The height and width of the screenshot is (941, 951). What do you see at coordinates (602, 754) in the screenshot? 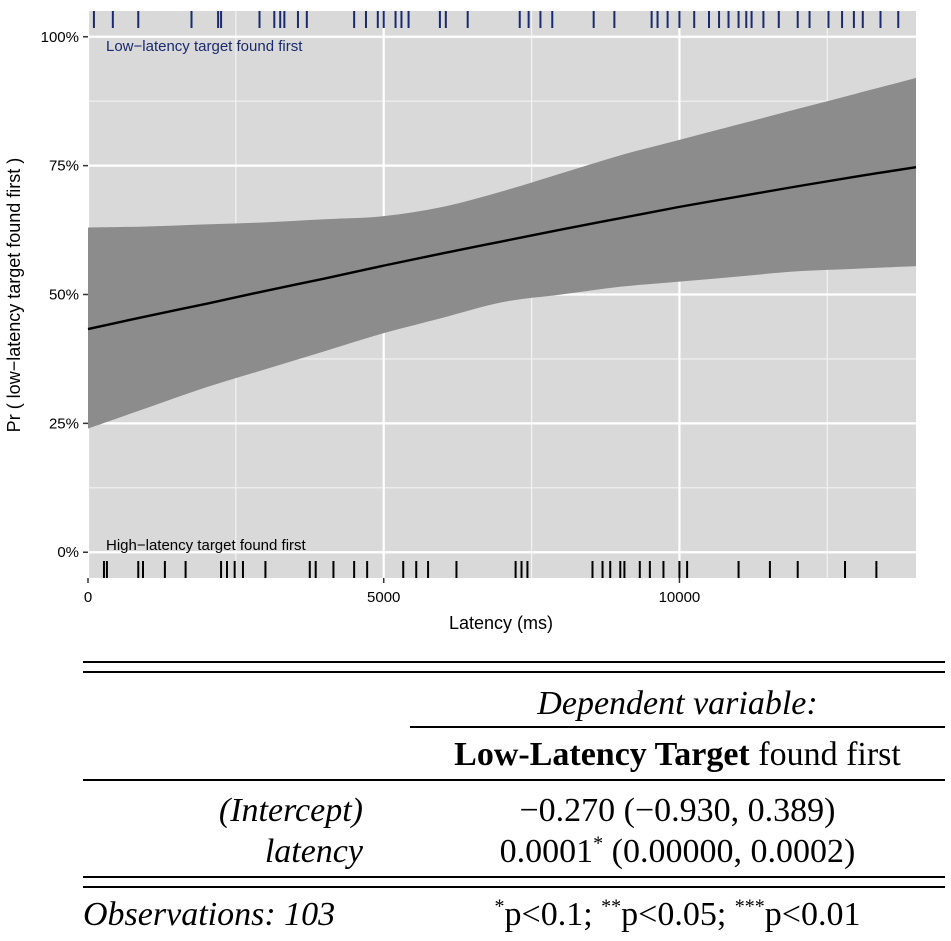
I see `dependent-variable-bold: Low-Latency Target` at bounding box center [602, 754].